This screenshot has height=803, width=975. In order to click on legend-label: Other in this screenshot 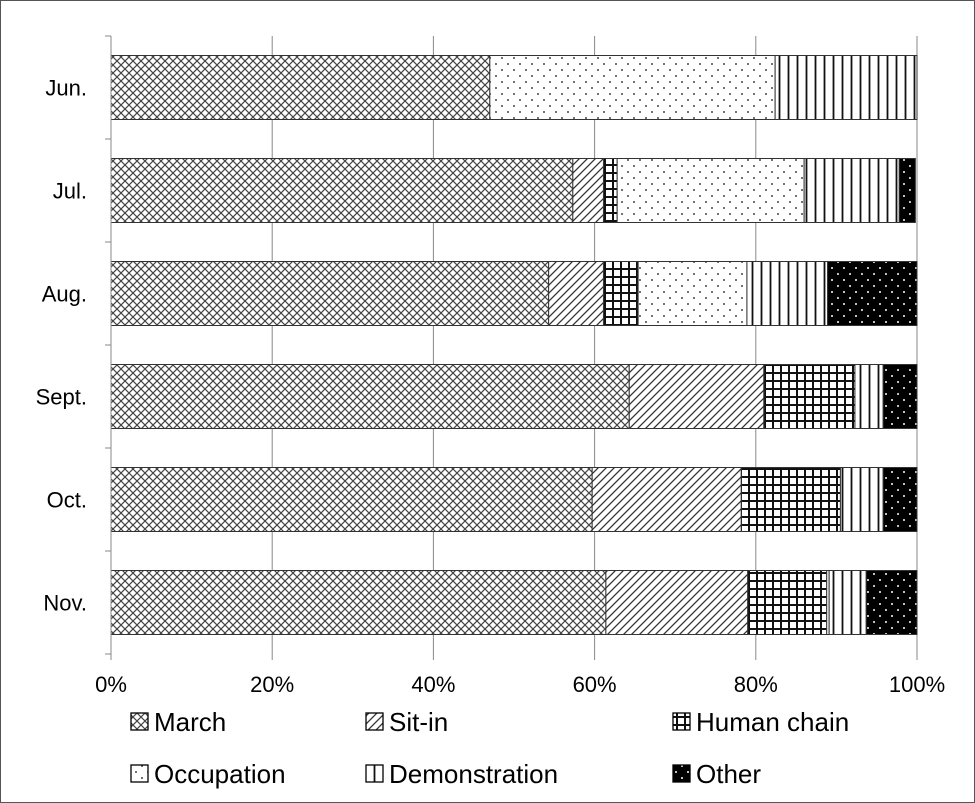, I will do `click(728, 774)`.